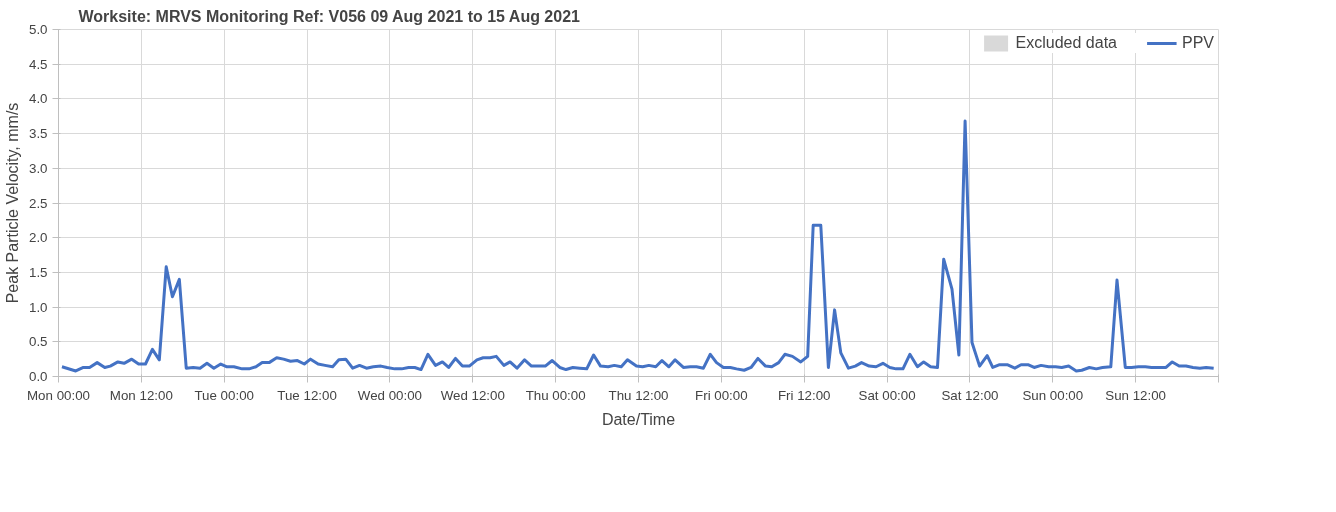 The image size is (1336, 512). What do you see at coordinates (38, 238) in the screenshot?
I see `y-tick-label: 2.0` at bounding box center [38, 238].